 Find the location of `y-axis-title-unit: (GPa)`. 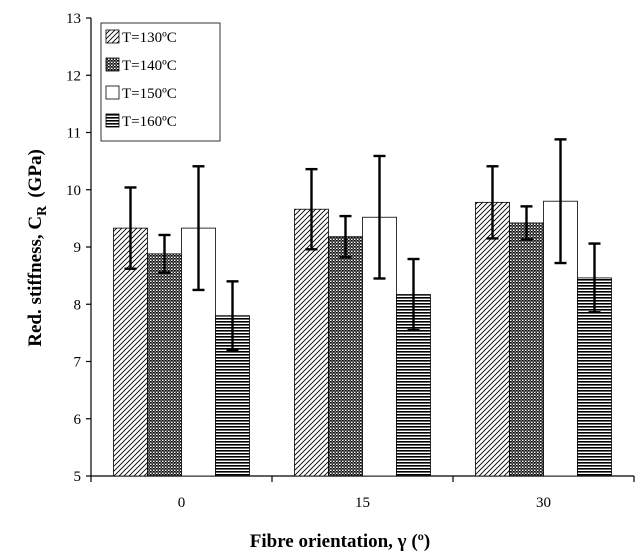

y-axis-title-unit: (GPa) is located at coordinates (35, 173).